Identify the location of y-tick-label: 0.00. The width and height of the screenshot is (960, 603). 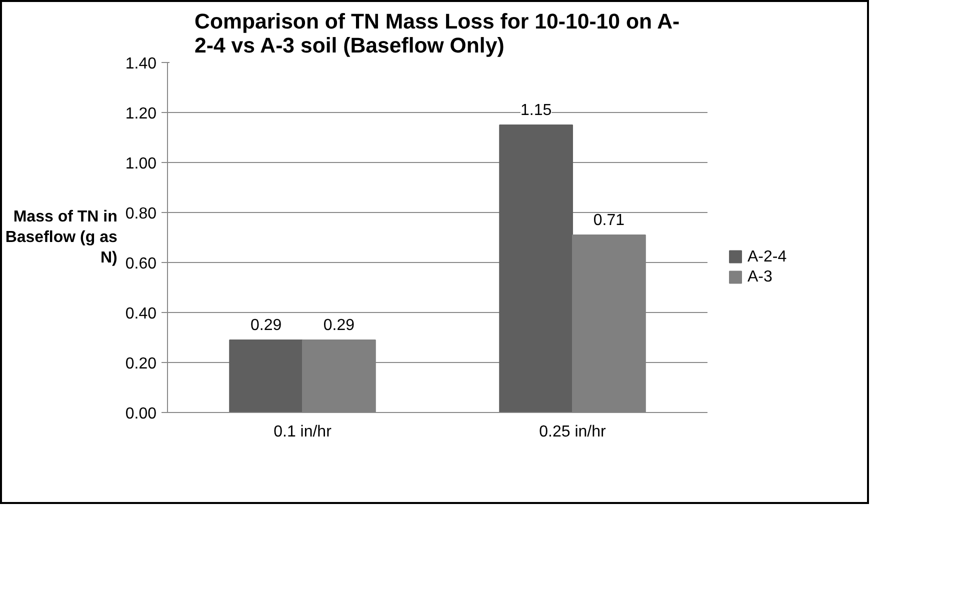
(141, 414).